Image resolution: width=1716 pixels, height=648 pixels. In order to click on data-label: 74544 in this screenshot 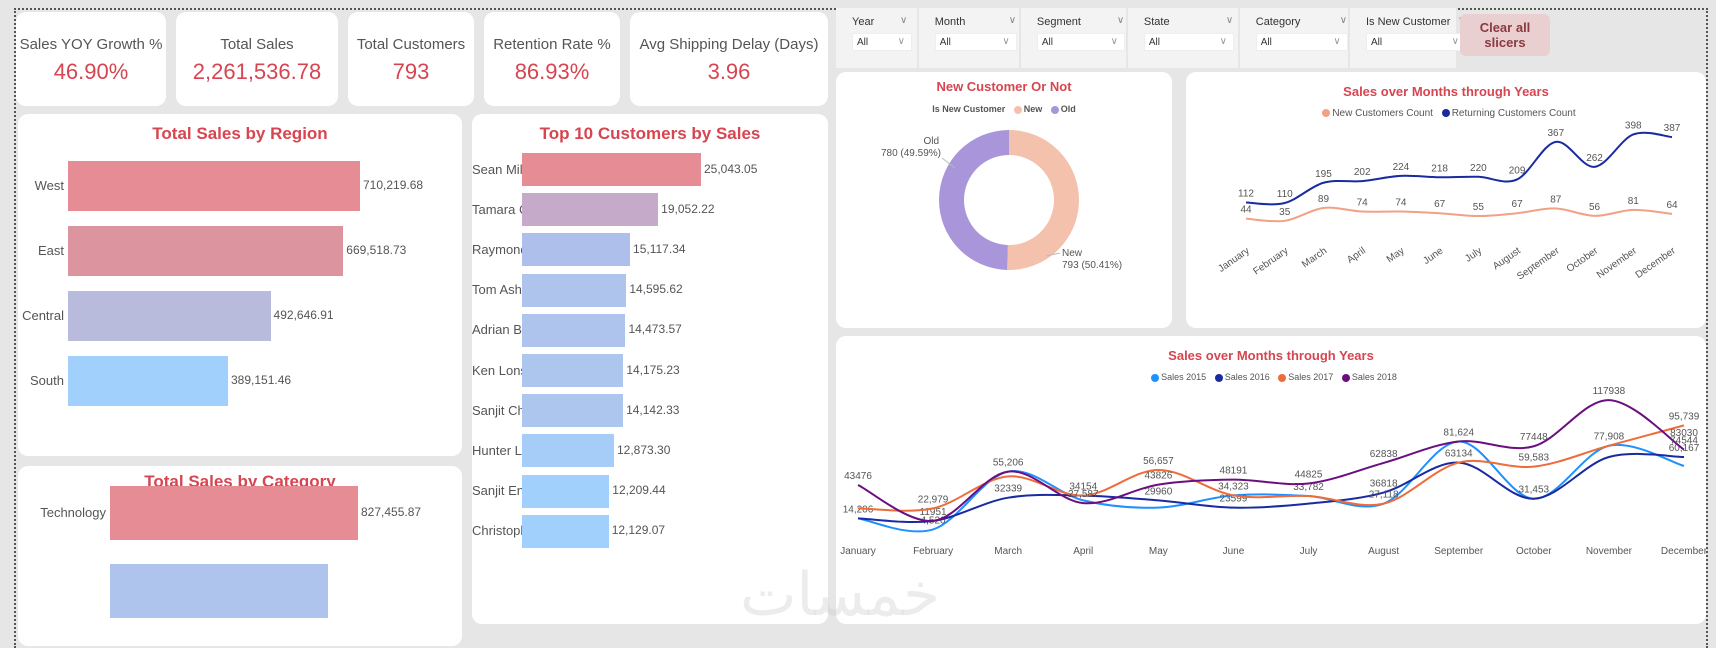, I will do `click(1684, 441)`.